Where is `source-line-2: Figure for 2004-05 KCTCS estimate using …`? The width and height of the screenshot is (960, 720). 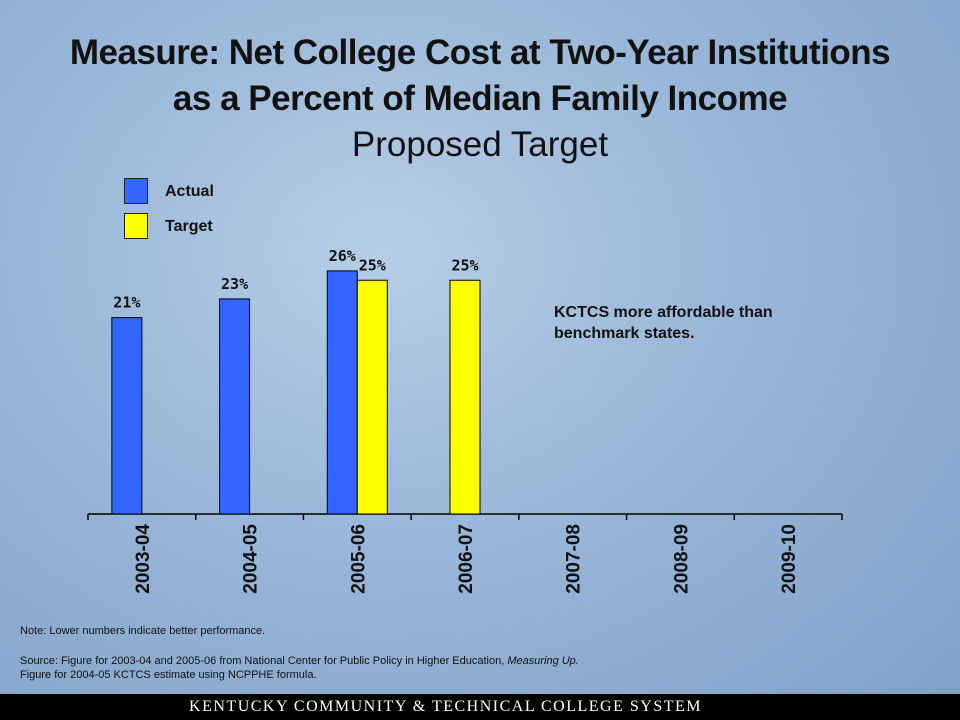
source-line-2: Figure for 2004-05 KCTCS estimate using … is located at coordinates (168, 675).